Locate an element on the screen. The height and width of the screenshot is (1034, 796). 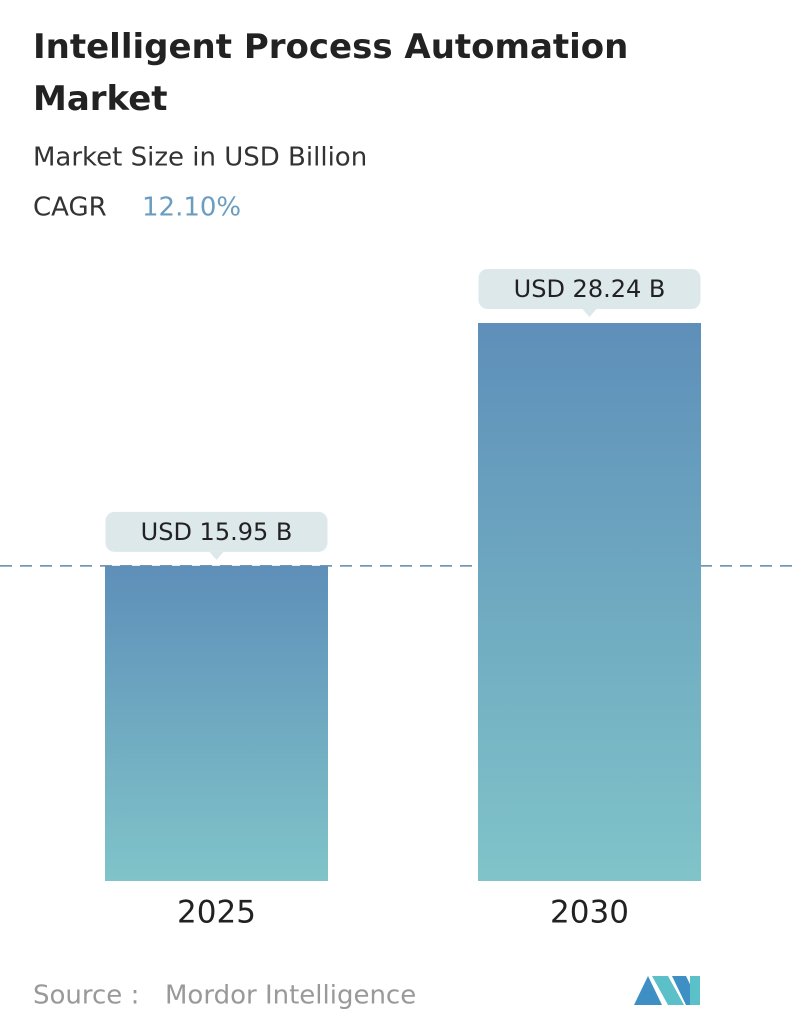
cagr-label: CAGR is located at coordinates (70, 208).